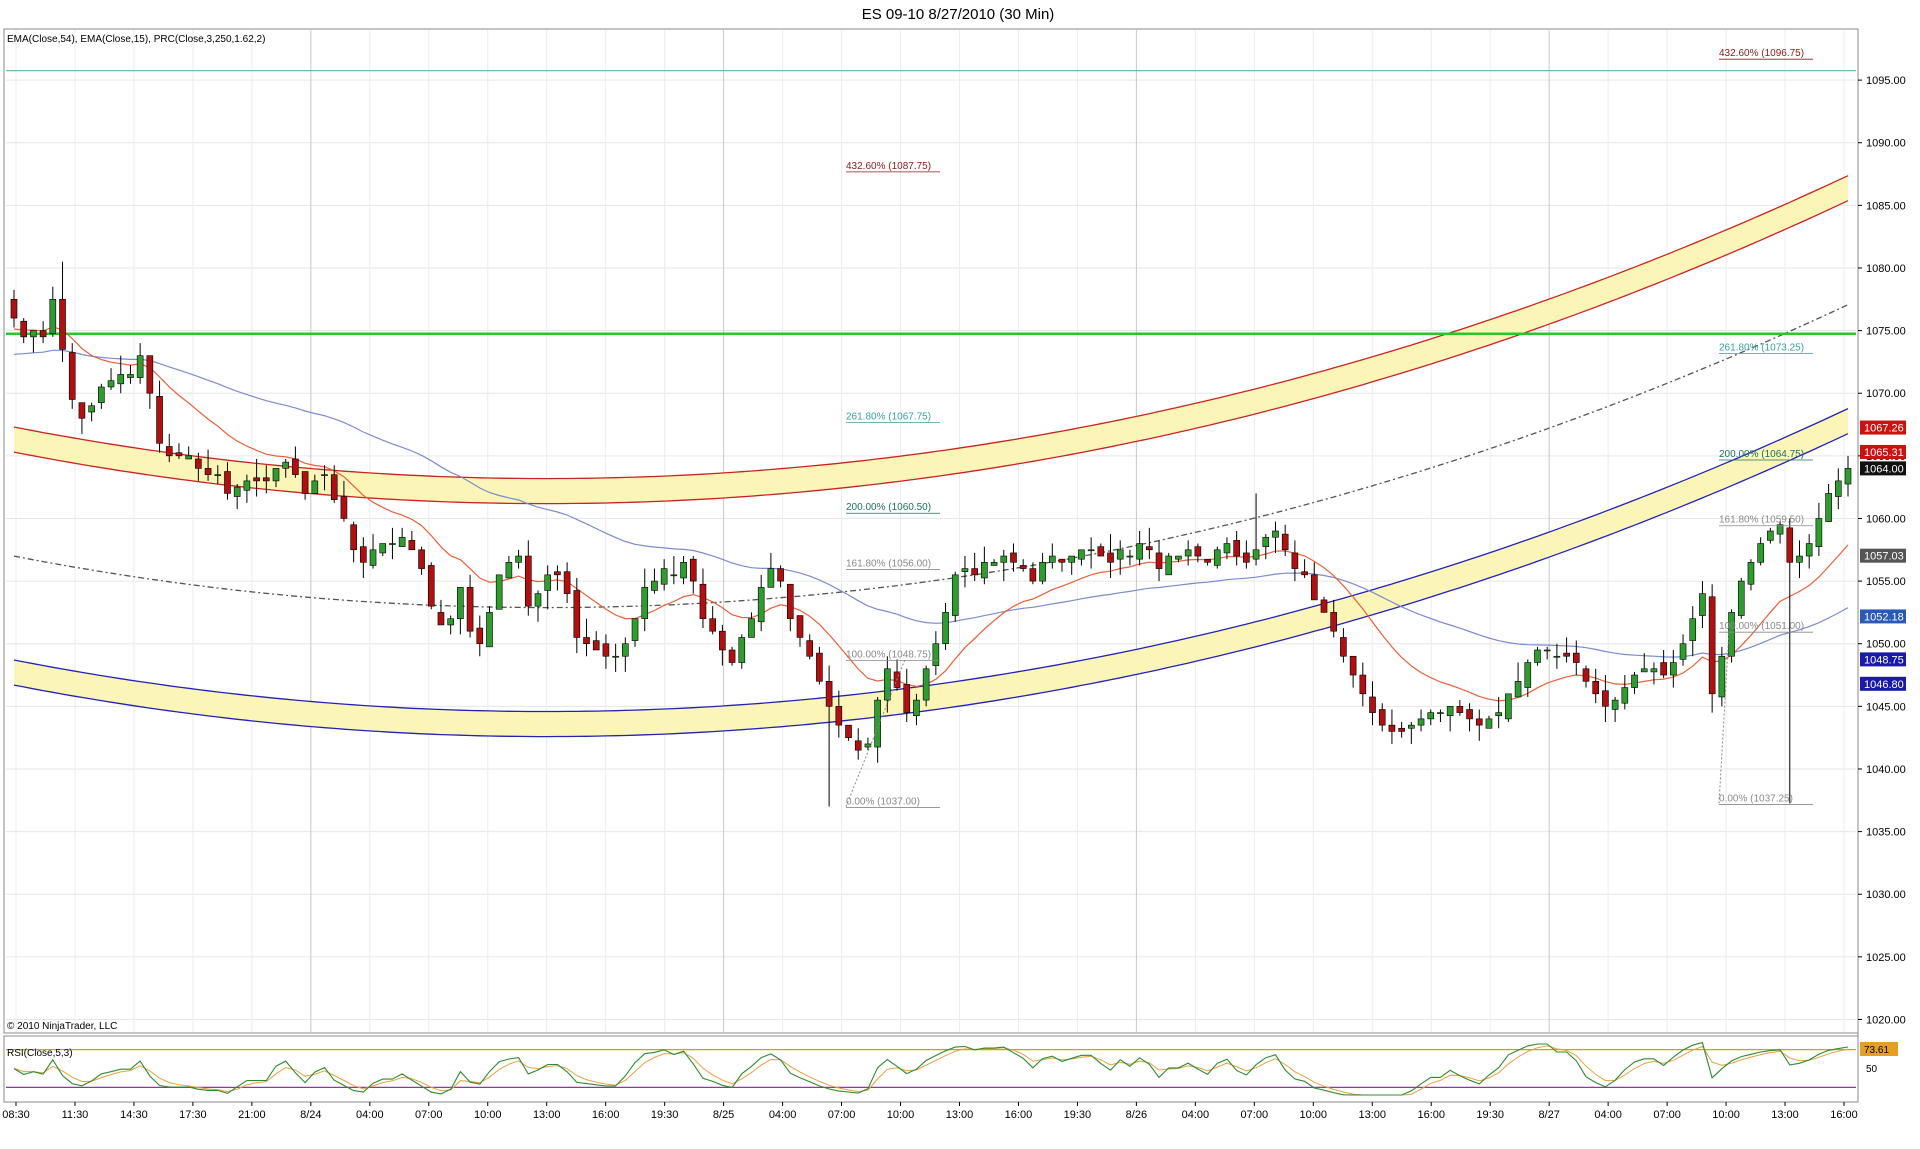 This screenshot has height=1149, width=1920. I want to click on x-tick-label: 14:30, so click(134, 1115).